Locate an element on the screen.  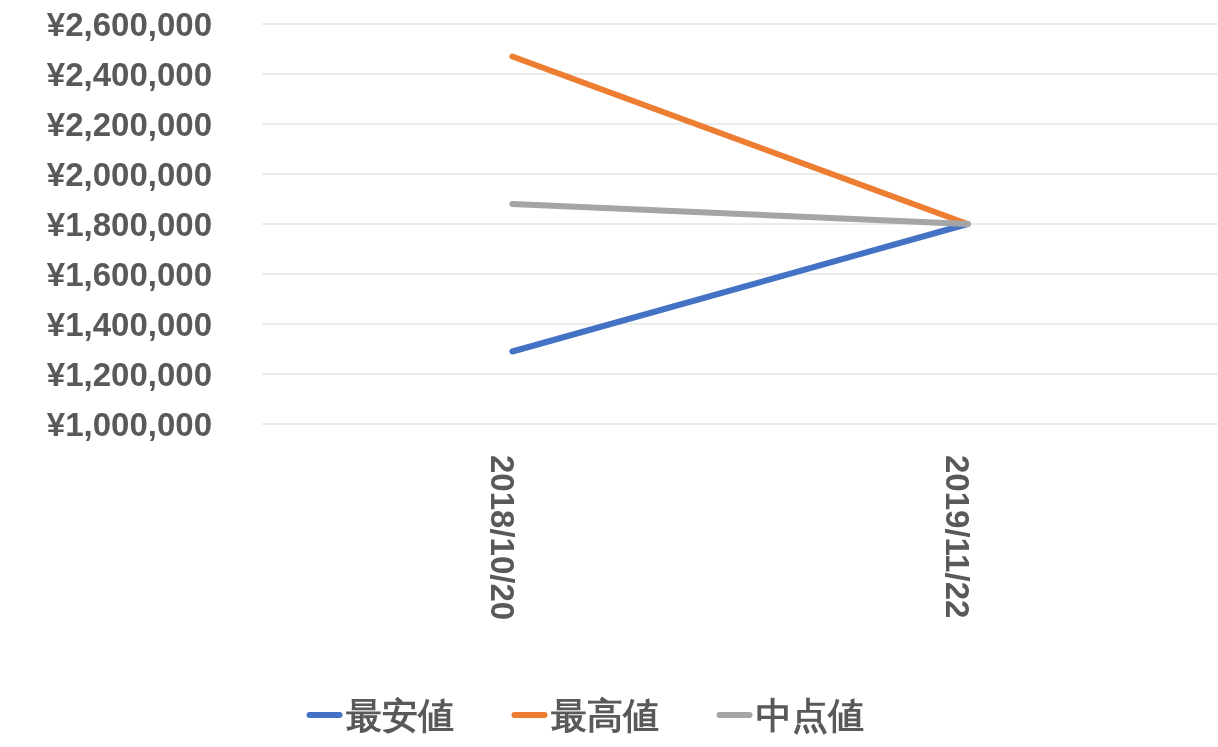
x-tick-label: 2018/10/20 is located at coordinates (502, 538).